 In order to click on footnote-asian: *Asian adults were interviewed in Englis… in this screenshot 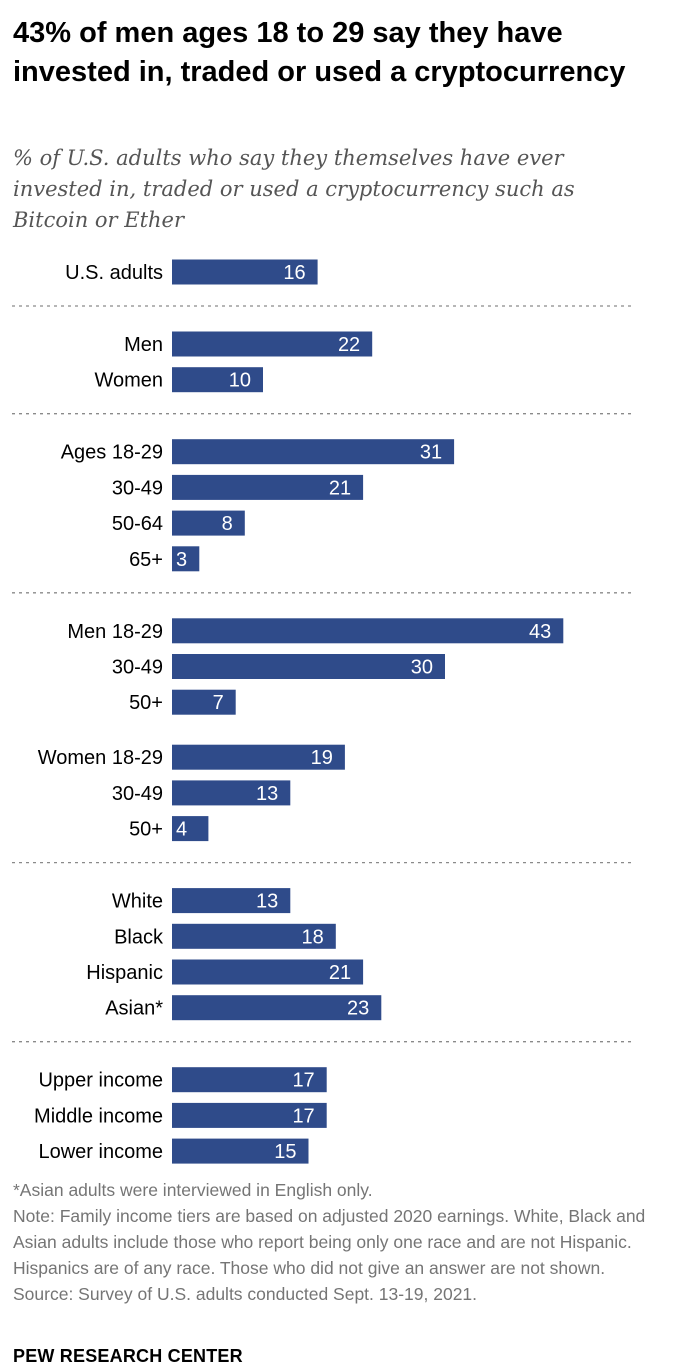, I will do `click(193, 1190)`.